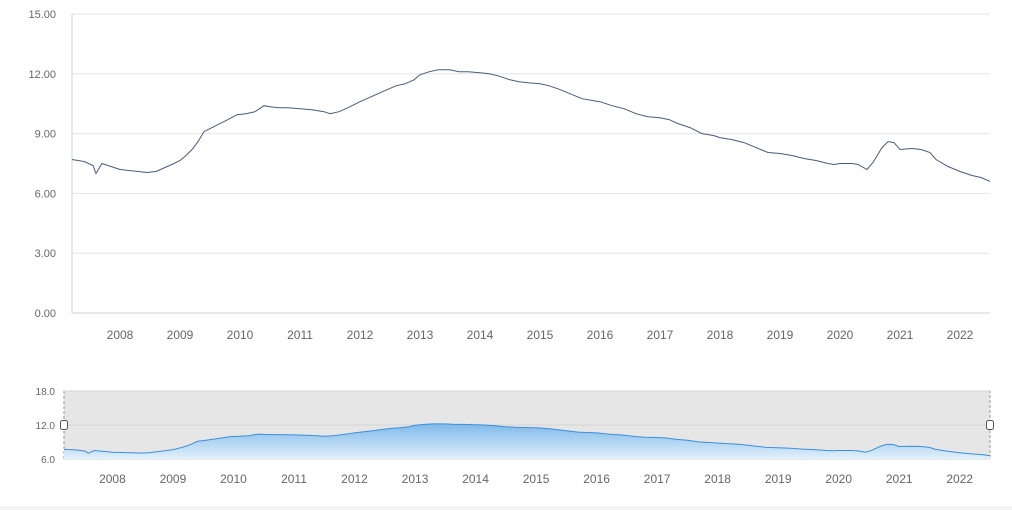 The width and height of the screenshot is (1012, 510). I want to click on navigator-x-tick-label: 2014, so click(475, 479).